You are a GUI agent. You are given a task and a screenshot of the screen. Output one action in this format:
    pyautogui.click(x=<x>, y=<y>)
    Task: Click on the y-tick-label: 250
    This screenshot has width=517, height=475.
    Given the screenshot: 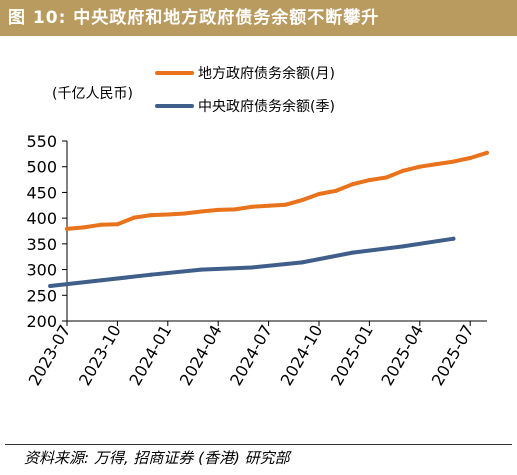 What is the action you would take?
    pyautogui.click(x=41, y=295)
    